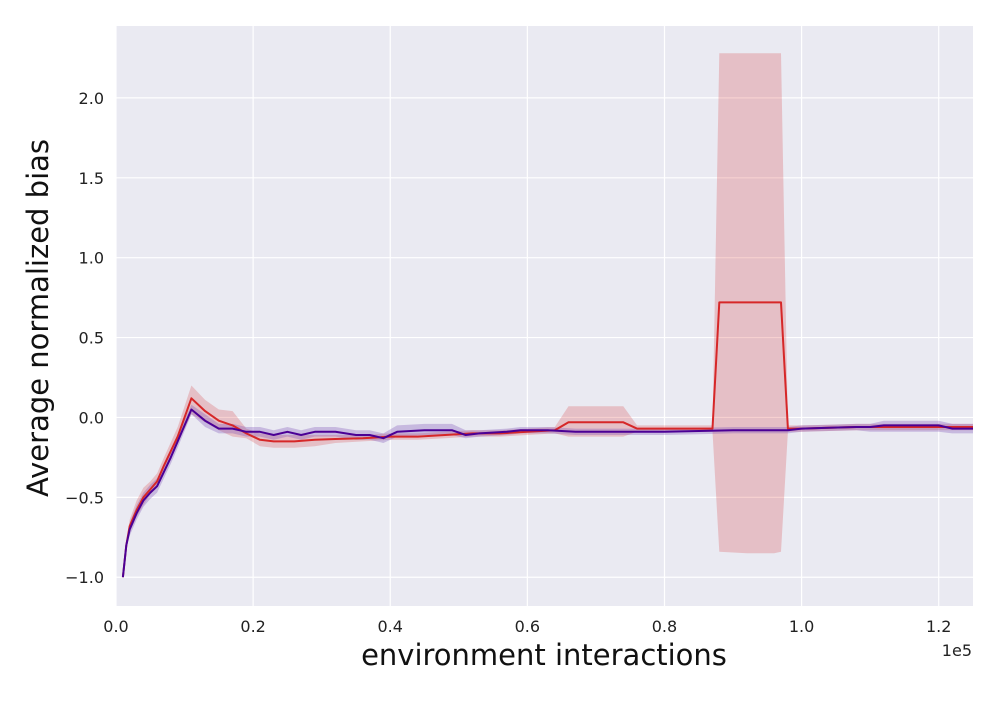 The height and width of the screenshot is (705, 1000). I want to click on x-axis-offset-label: 1e5, so click(957, 650).